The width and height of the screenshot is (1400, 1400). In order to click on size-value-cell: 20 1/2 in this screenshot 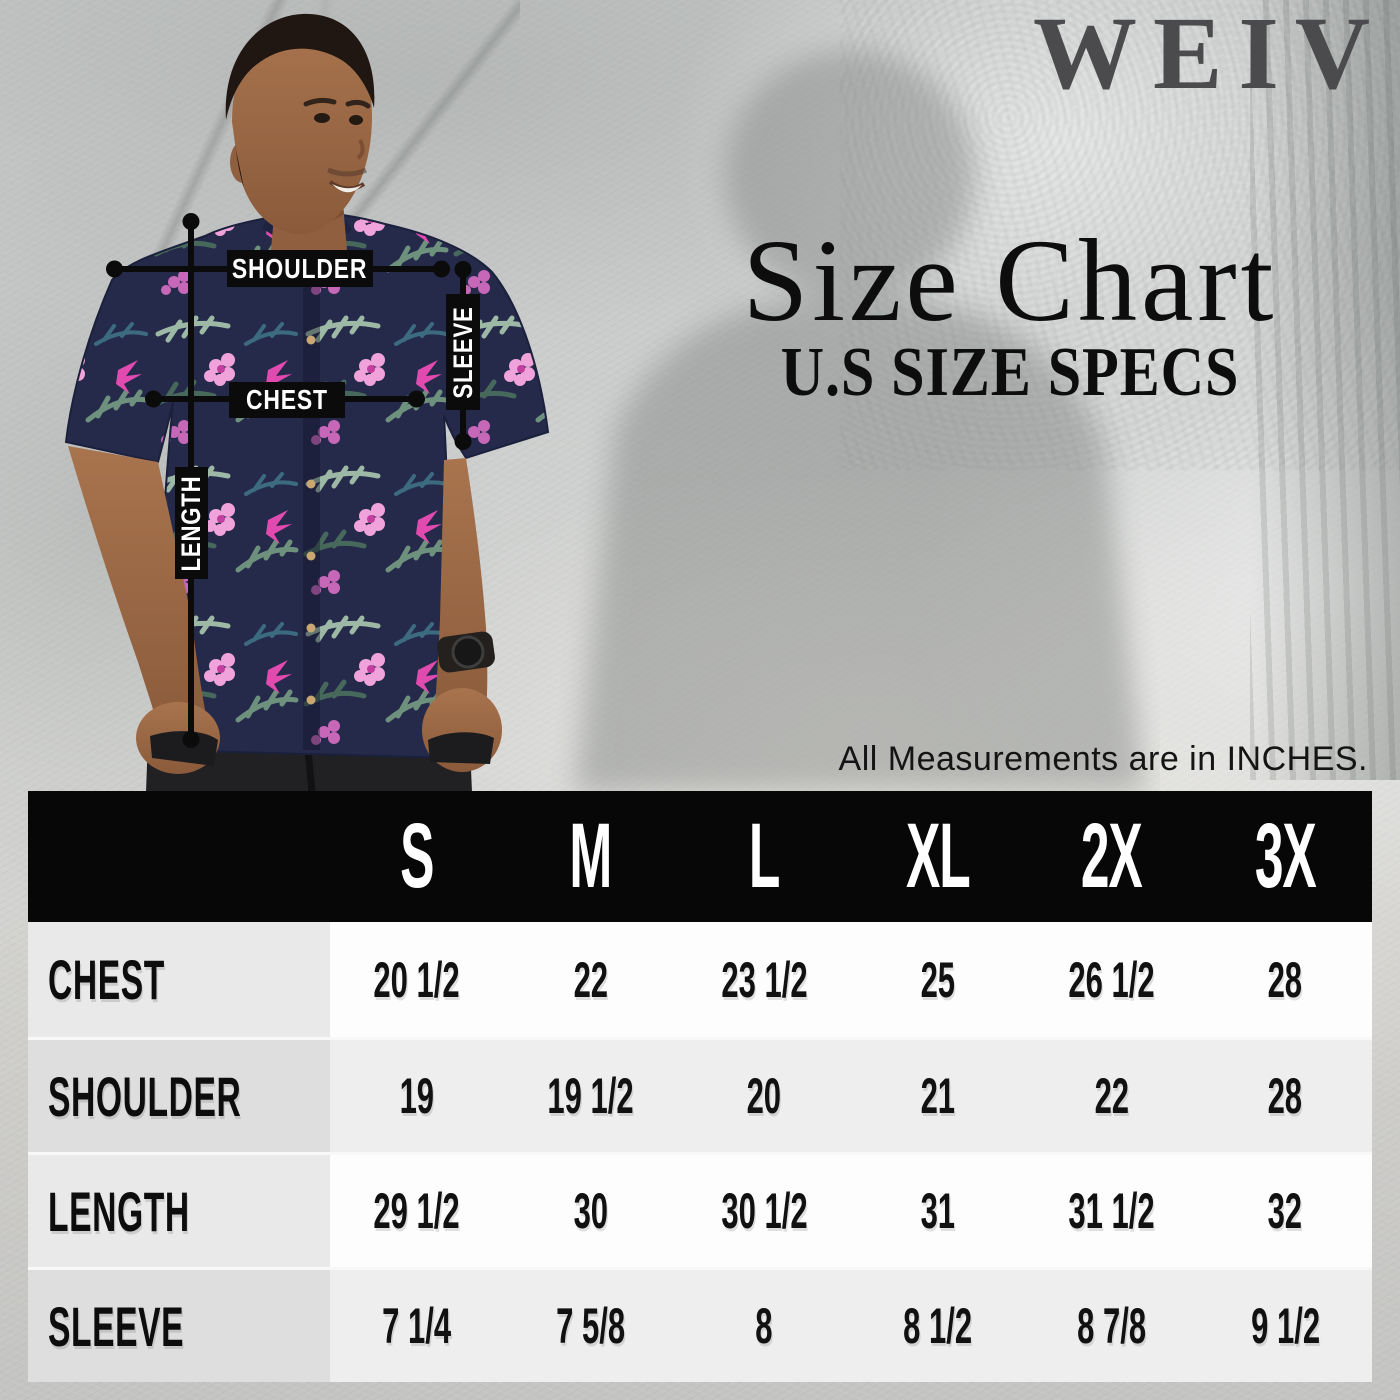, I will do `click(417, 979)`.